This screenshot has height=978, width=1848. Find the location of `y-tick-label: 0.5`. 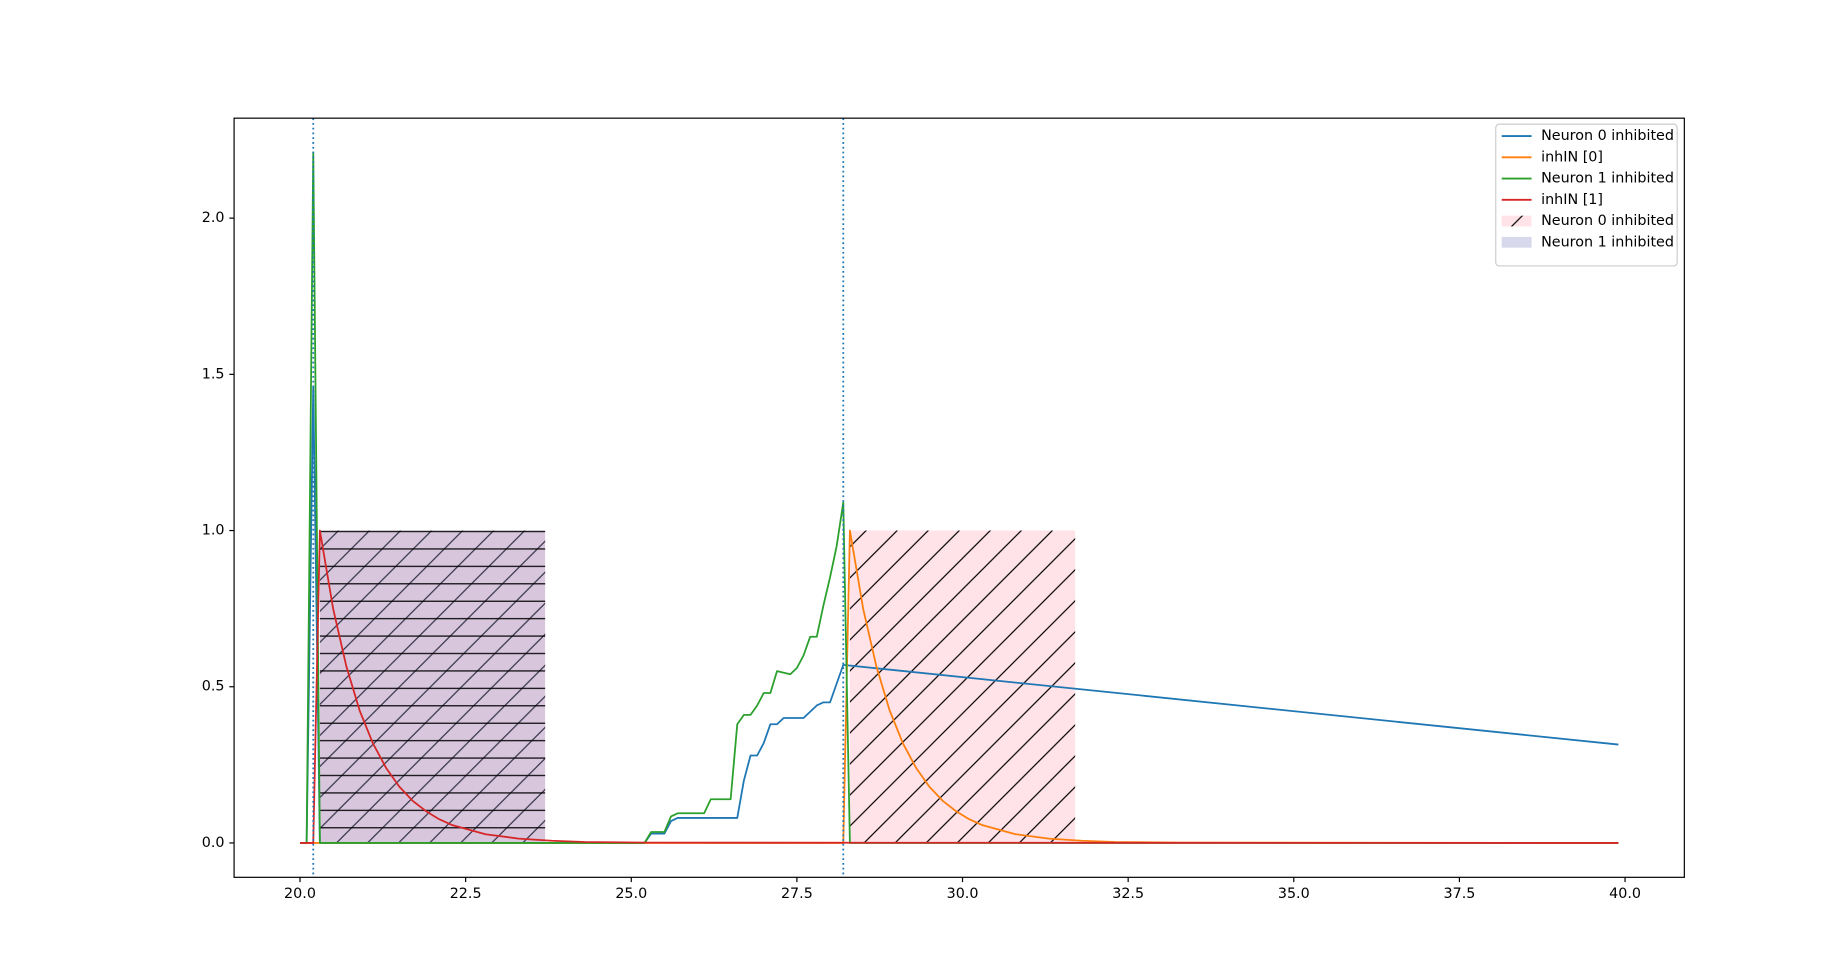

y-tick-label: 0.5 is located at coordinates (213, 687).